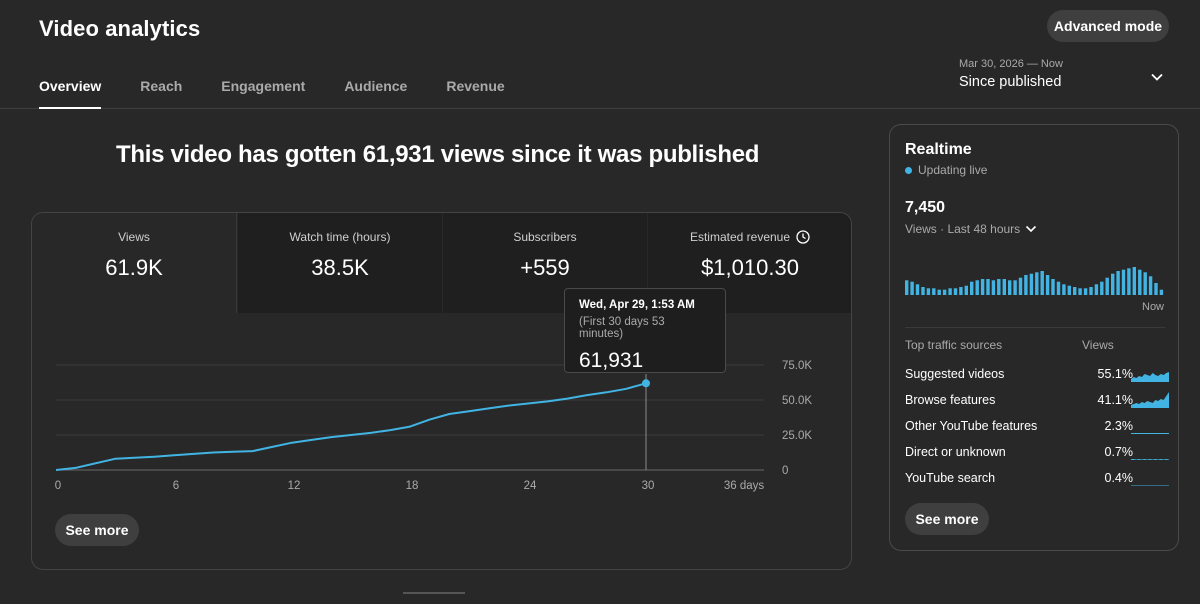 Image resolution: width=1200 pixels, height=604 pixels. Describe the element at coordinates (294, 486) in the screenshot. I see `x-tick-label: 12` at that location.